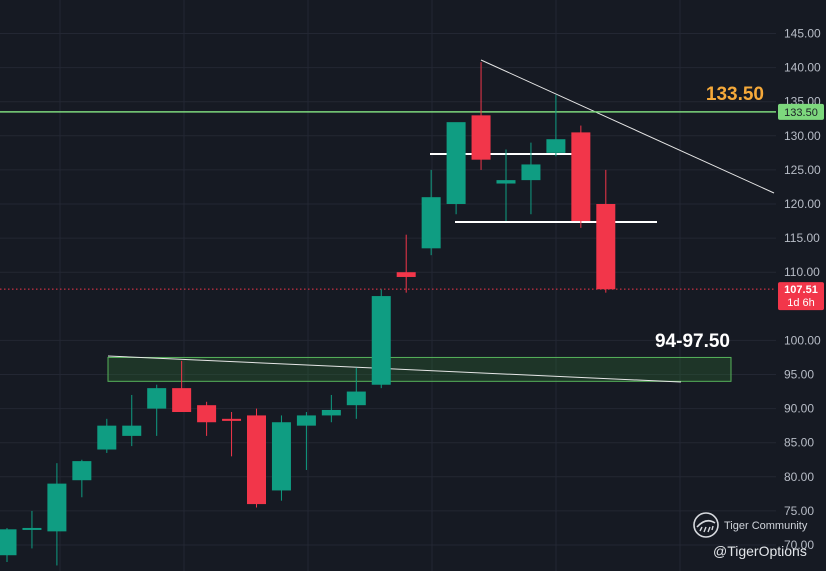 Image resolution: width=826 pixels, height=571 pixels. What do you see at coordinates (802, 136) in the screenshot?
I see `y-tick-label: 130.00` at bounding box center [802, 136].